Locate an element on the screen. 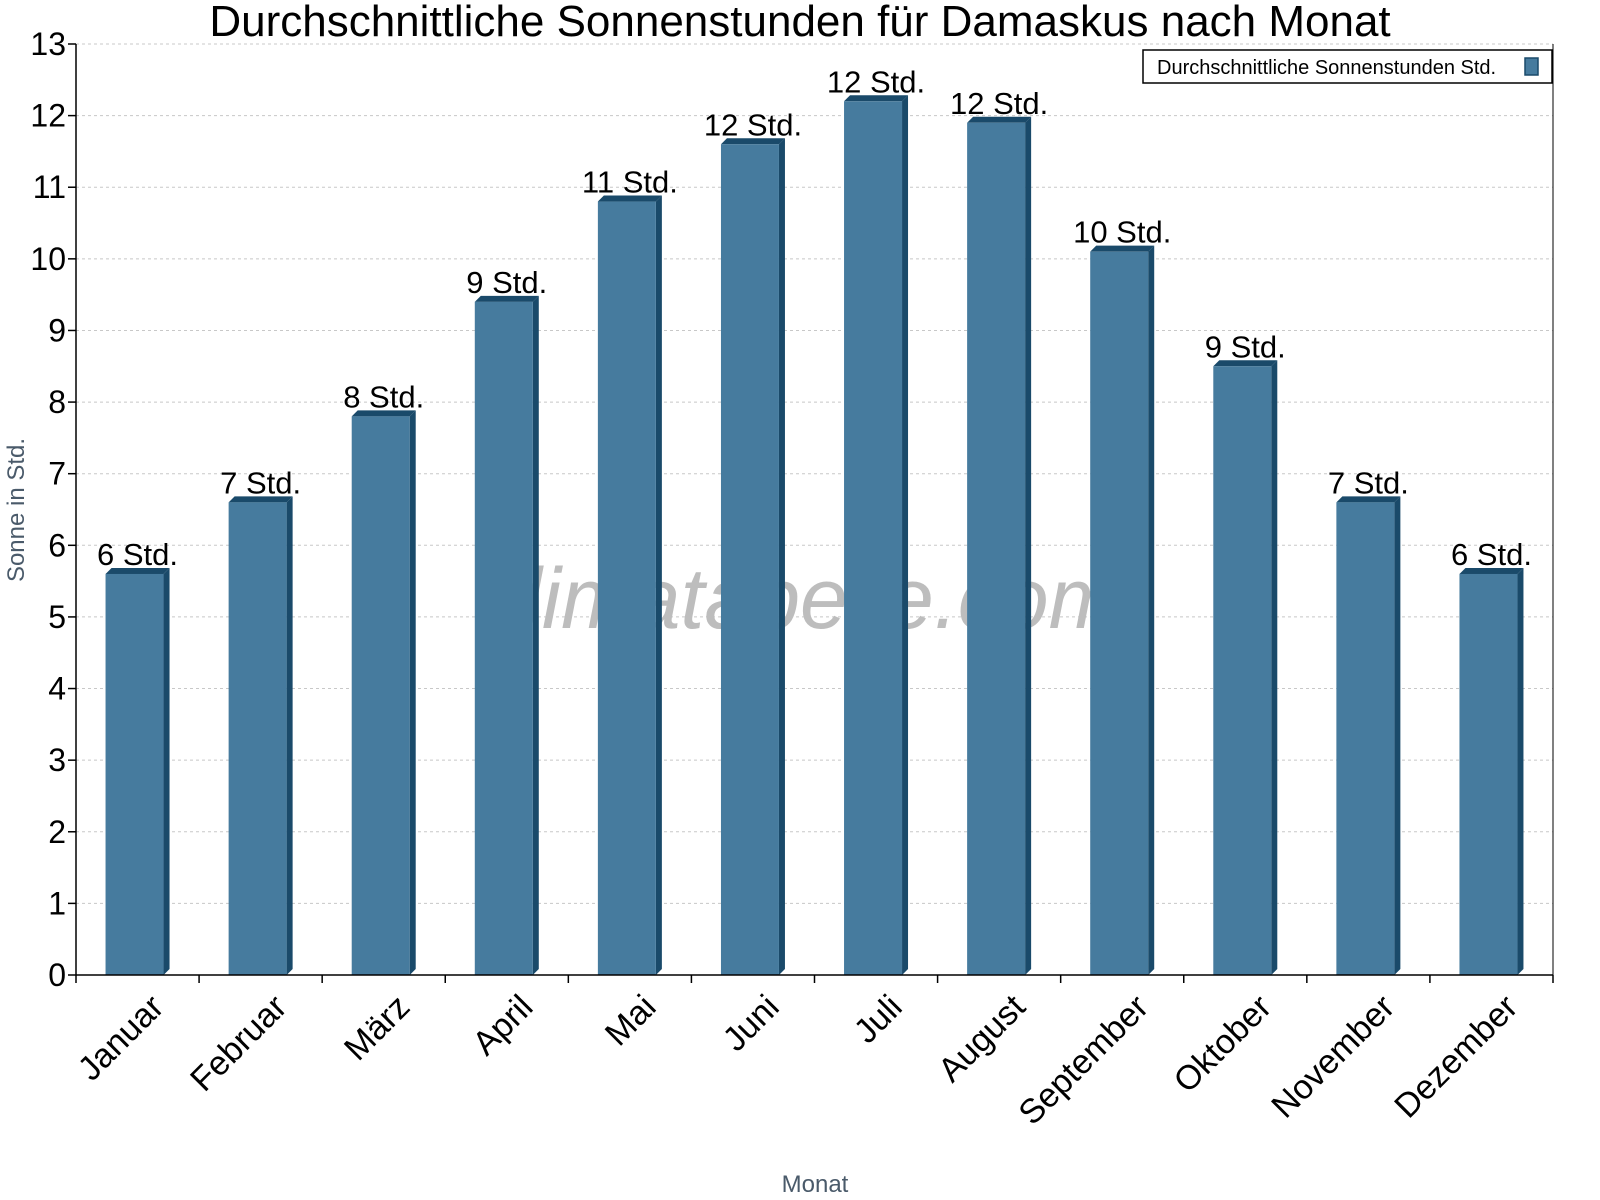  y-tick-label: 1 is located at coordinates (57, 903).